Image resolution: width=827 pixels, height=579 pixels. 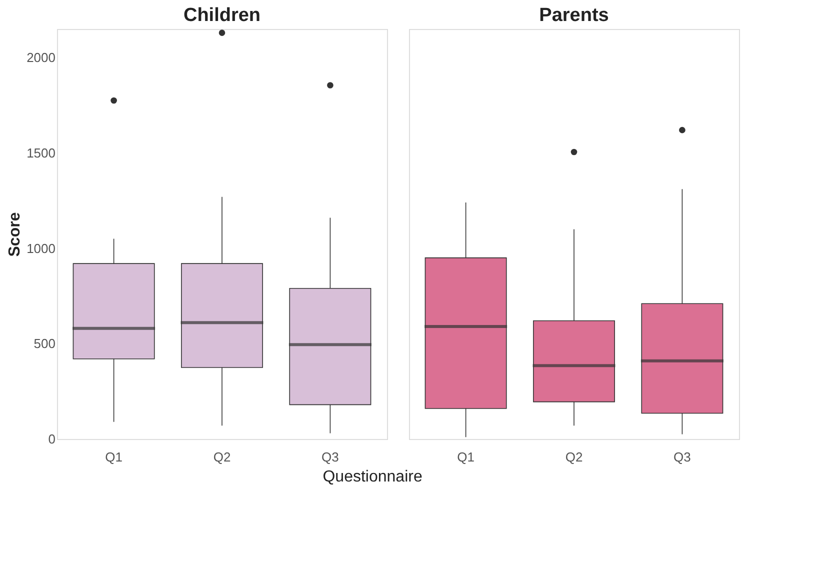 What do you see at coordinates (574, 15) in the screenshot?
I see `chart-title: Parents` at bounding box center [574, 15].